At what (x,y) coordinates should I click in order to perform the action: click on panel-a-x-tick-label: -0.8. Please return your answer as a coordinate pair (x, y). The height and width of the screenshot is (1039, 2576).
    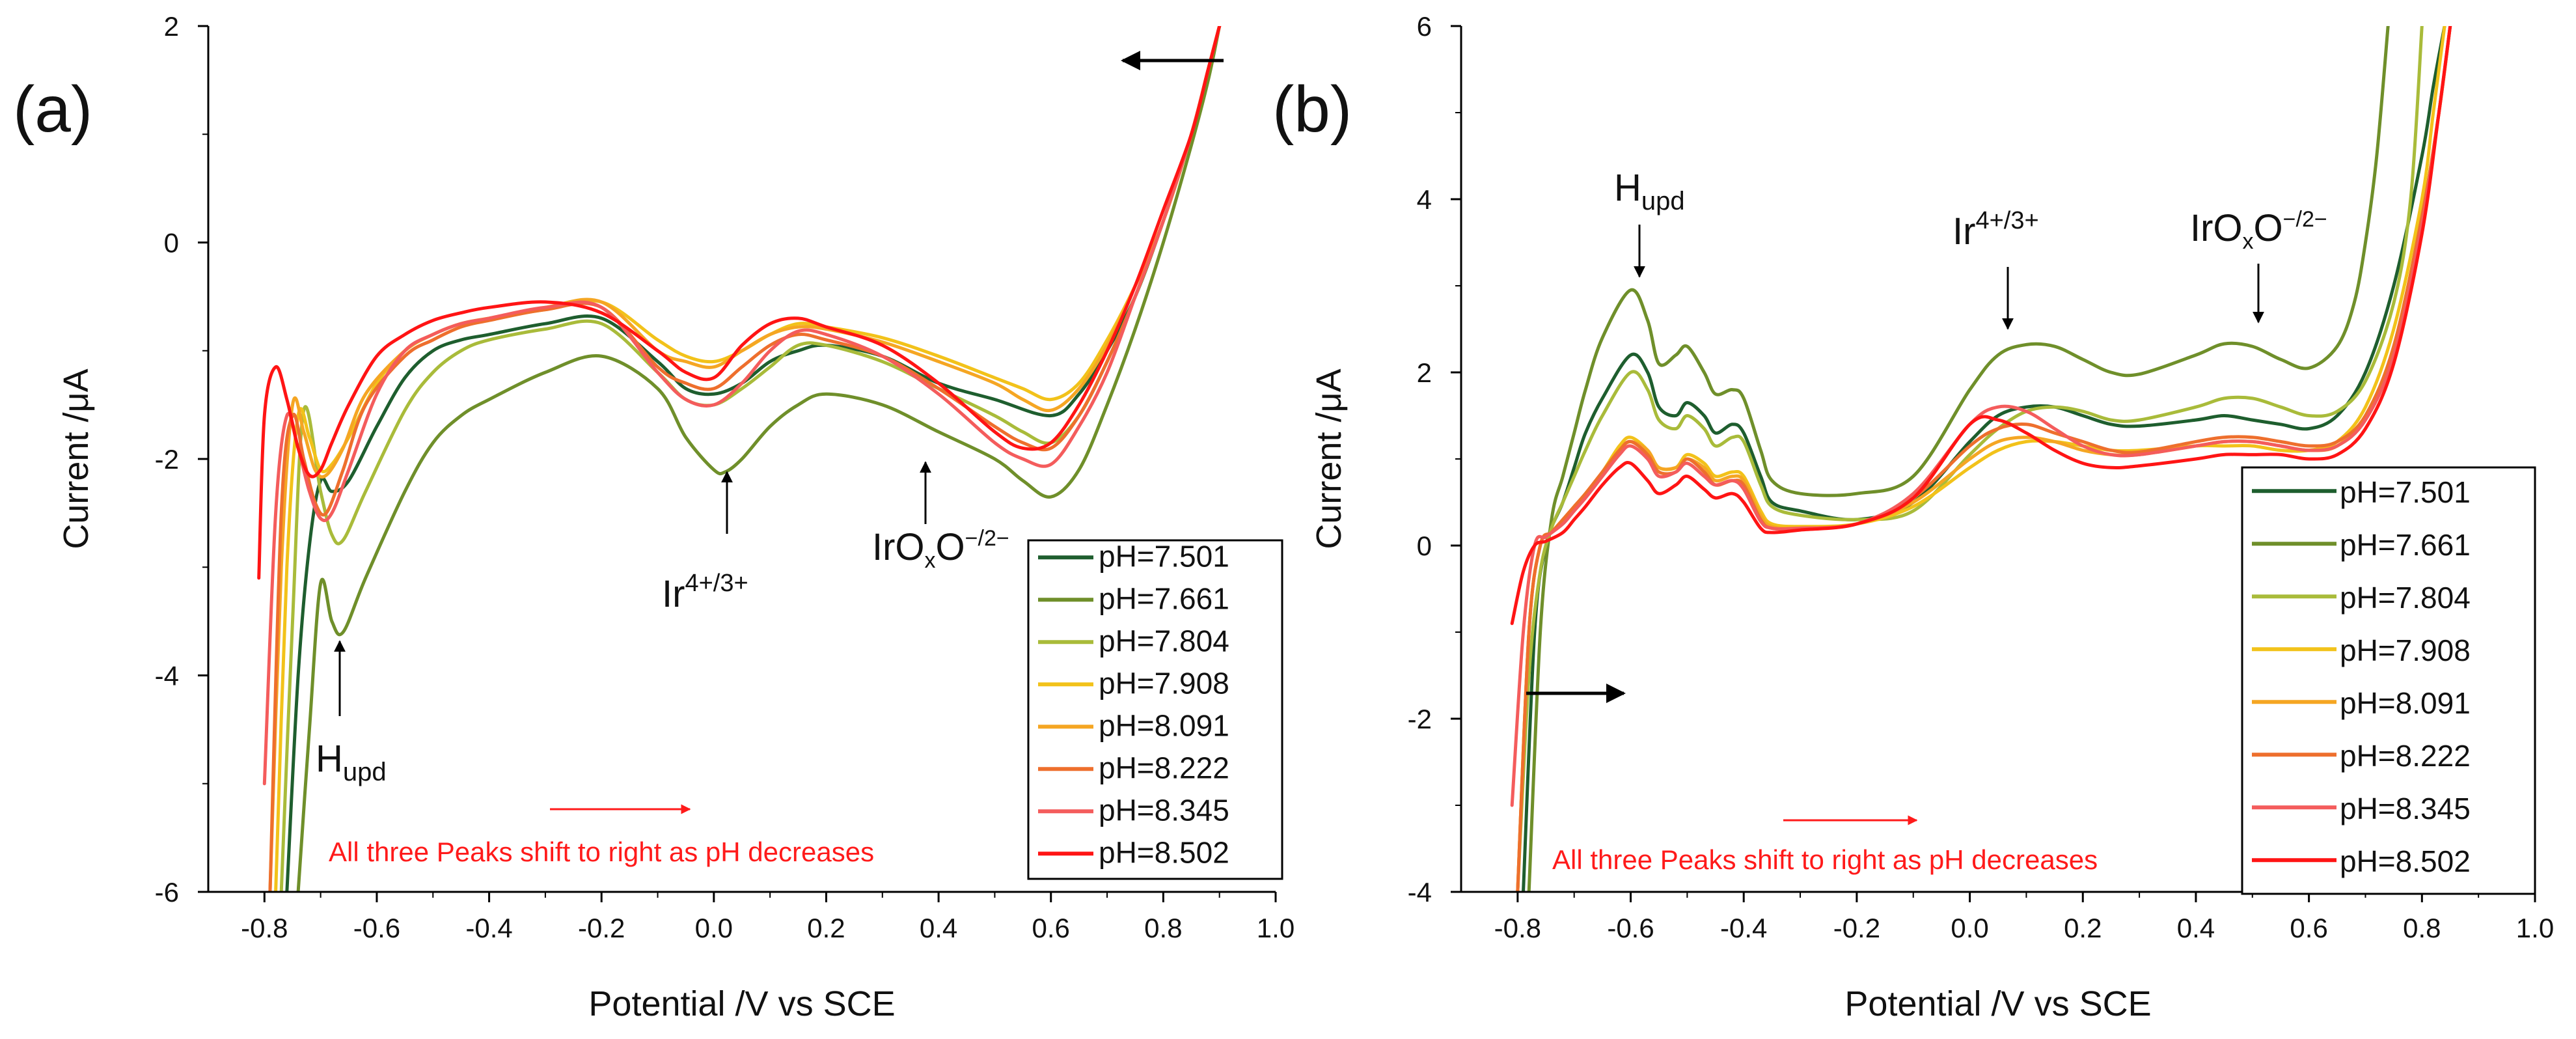
    Looking at the image, I should click on (264, 928).